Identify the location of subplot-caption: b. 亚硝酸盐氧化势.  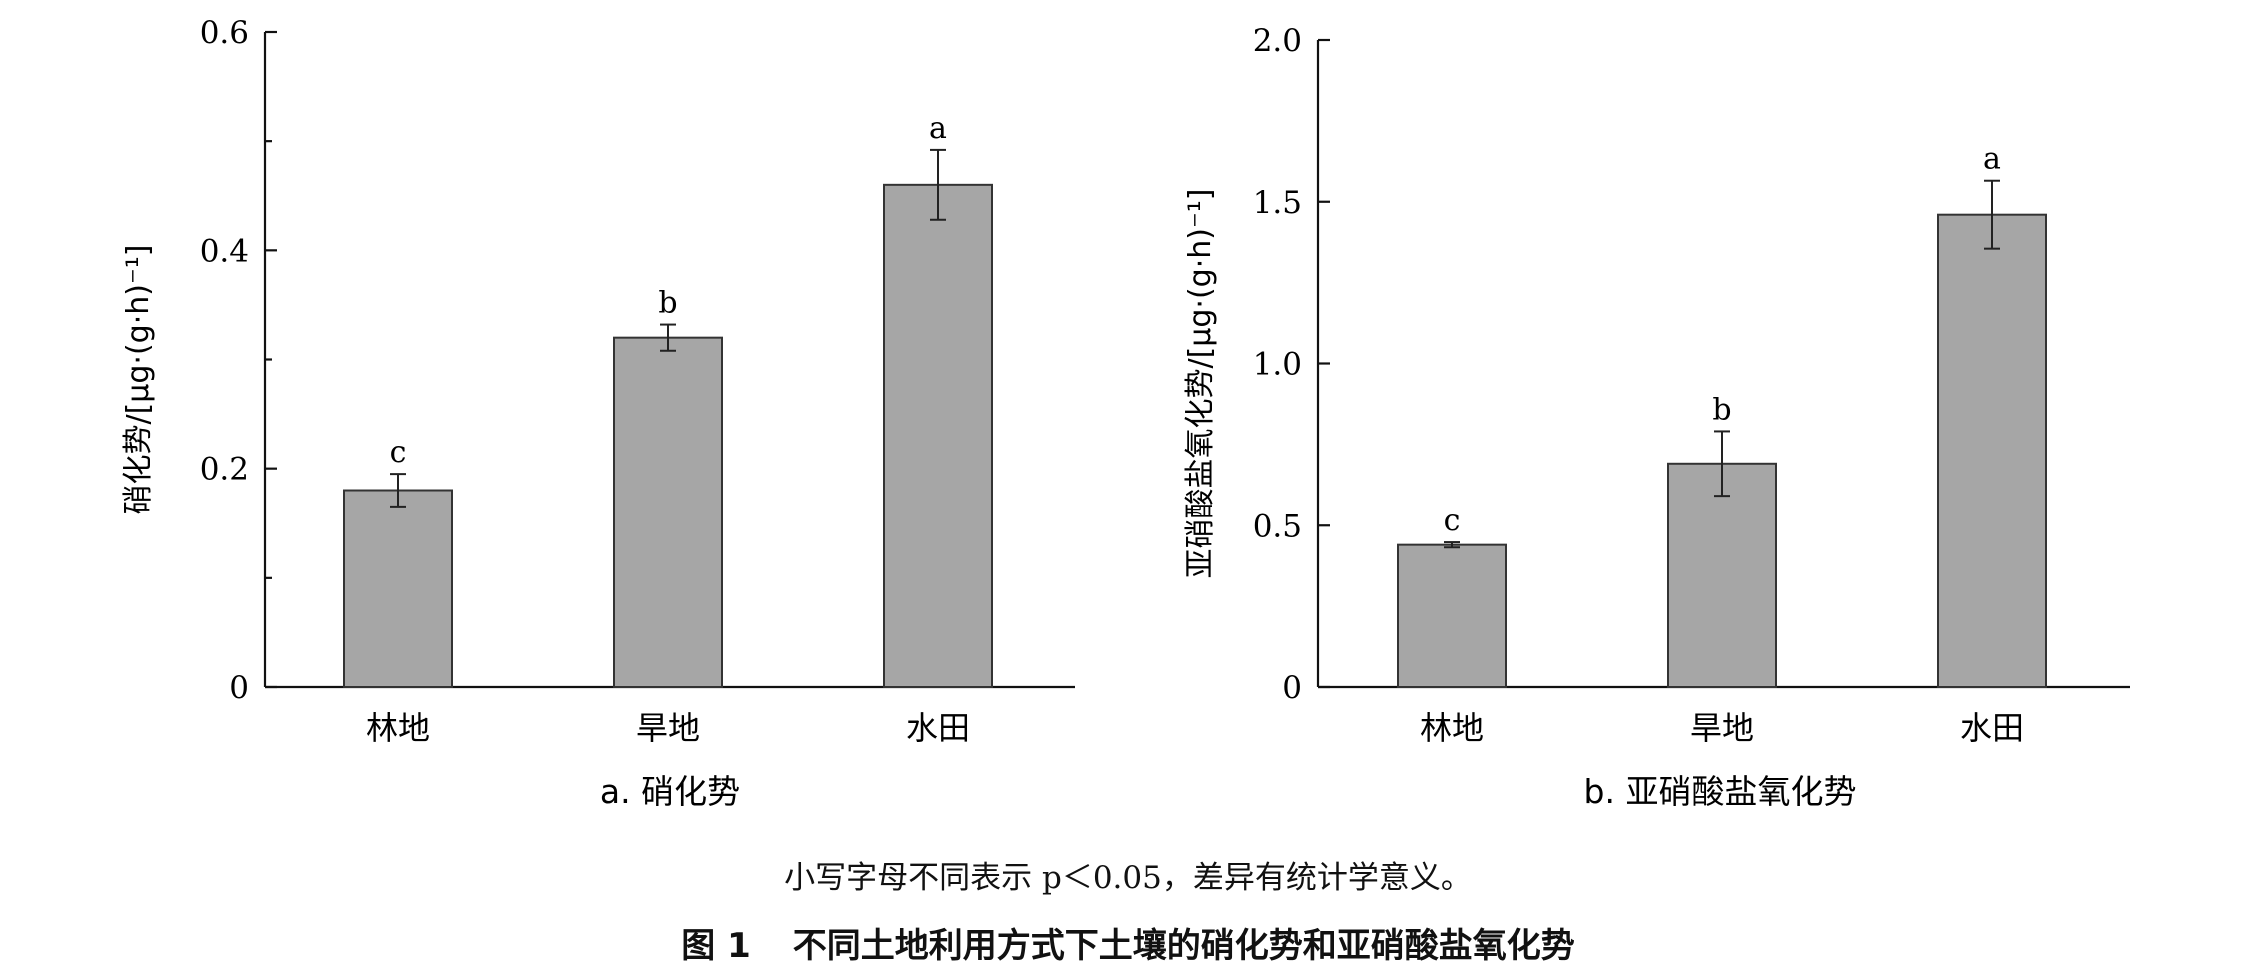
(1720, 791).